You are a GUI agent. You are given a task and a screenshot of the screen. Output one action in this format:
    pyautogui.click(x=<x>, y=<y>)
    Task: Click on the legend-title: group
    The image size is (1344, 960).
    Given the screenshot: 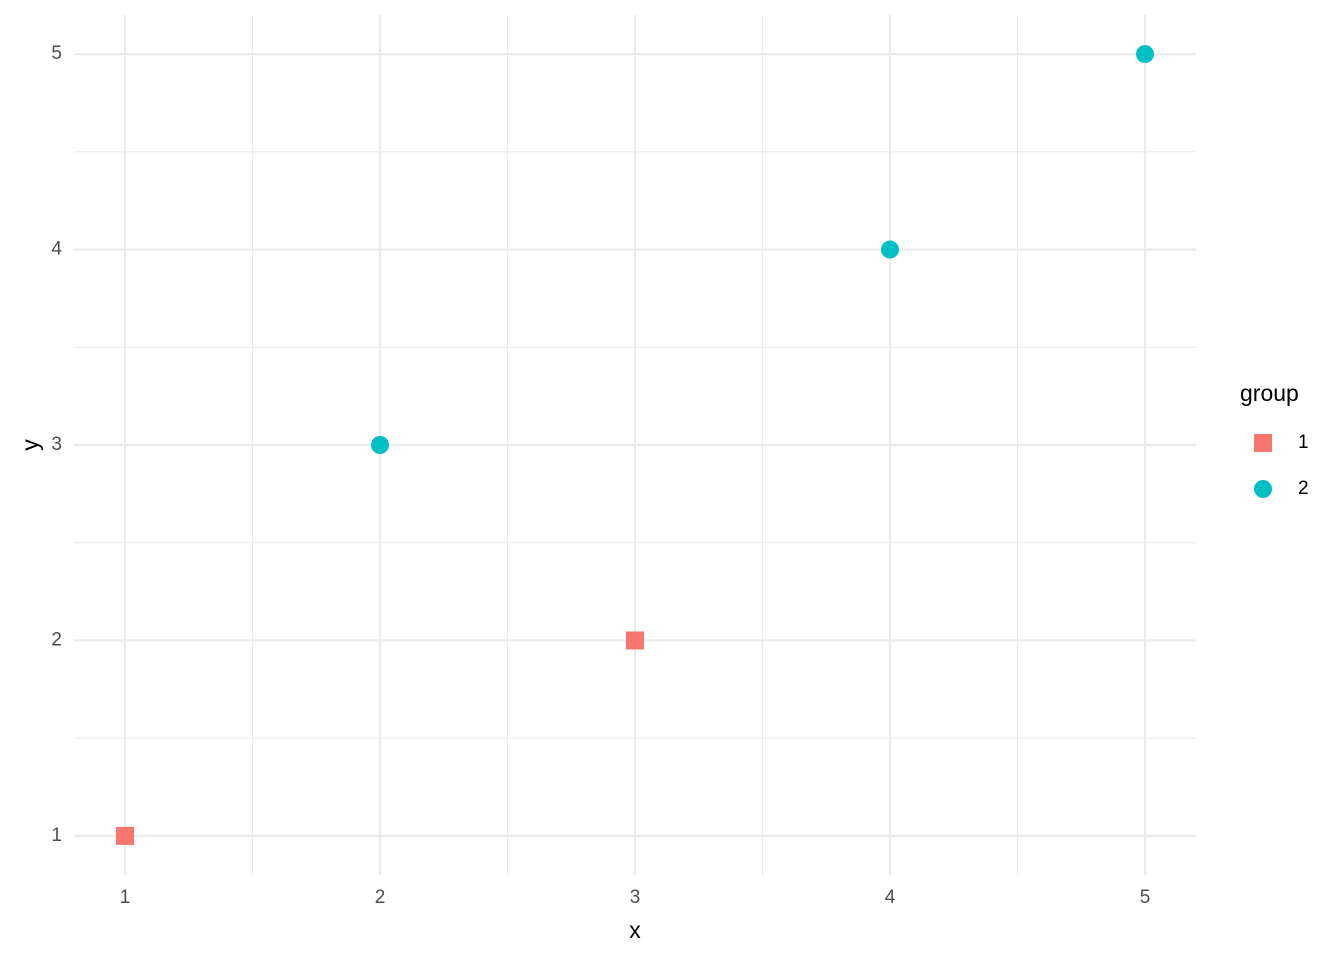 What is the action you would take?
    pyautogui.click(x=1269, y=393)
    